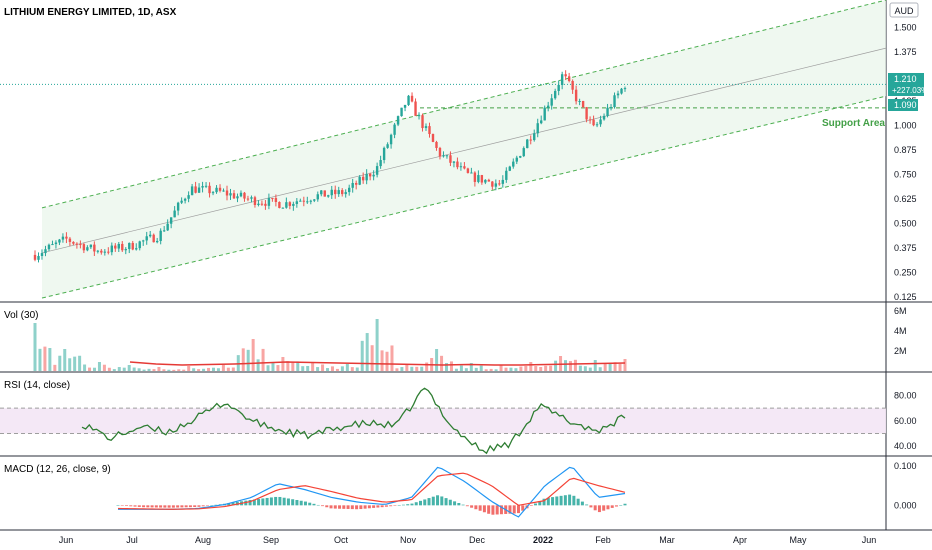 The image size is (932, 550). Describe the element at coordinates (905, 79) in the screenshot. I see `last-price-value: 1.210` at that location.